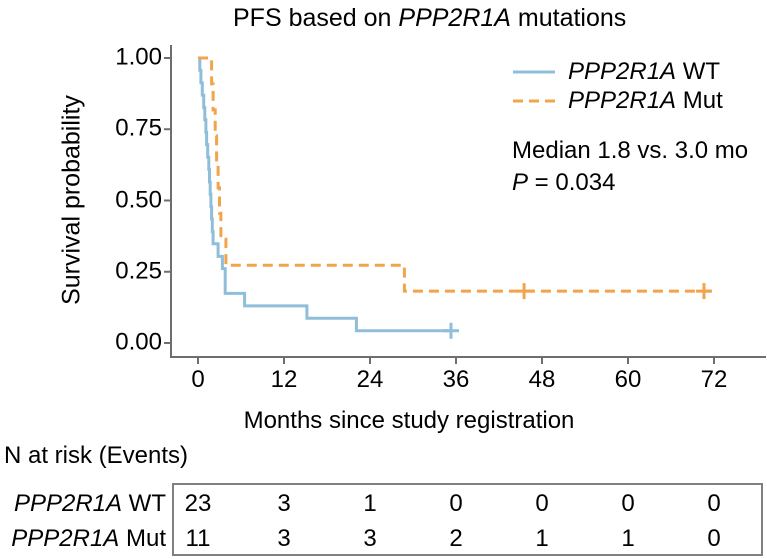  Describe the element at coordinates (198, 538) in the screenshot. I see `risk-count-cell: 11` at that location.